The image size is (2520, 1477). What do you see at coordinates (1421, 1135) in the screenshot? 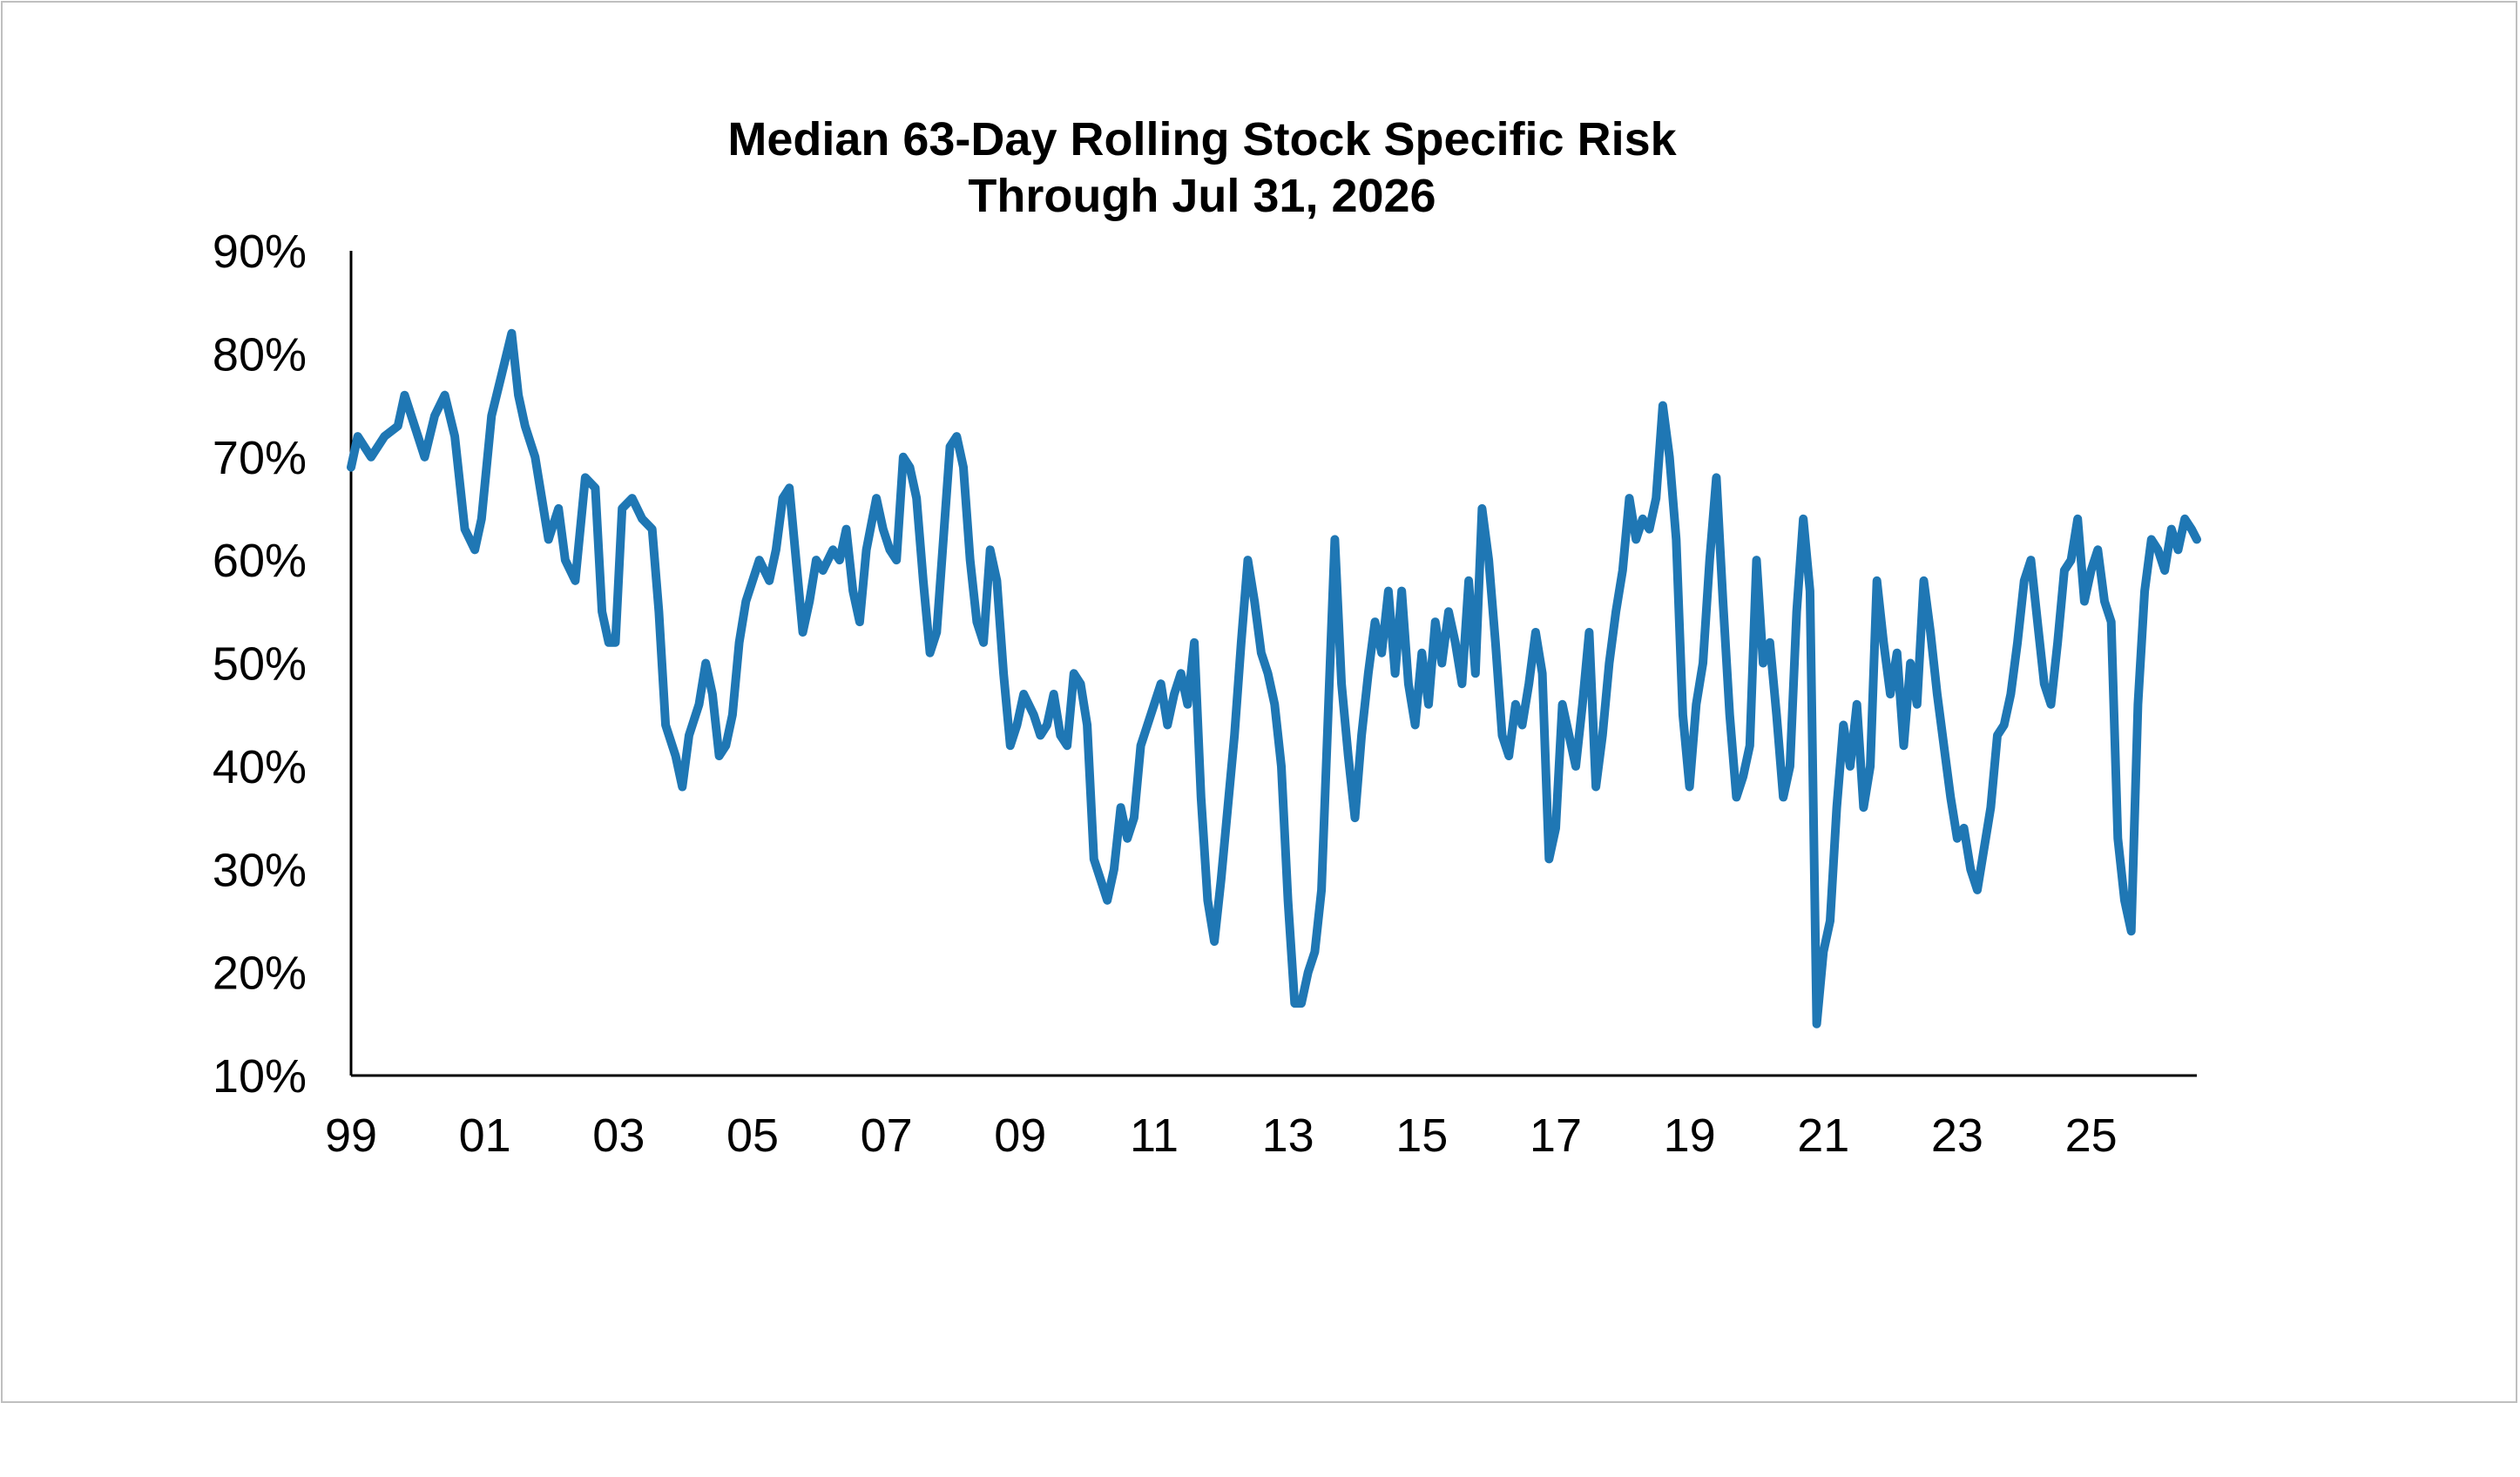
I see `x-tick-label: 15` at bounding box center [1421, 1135].